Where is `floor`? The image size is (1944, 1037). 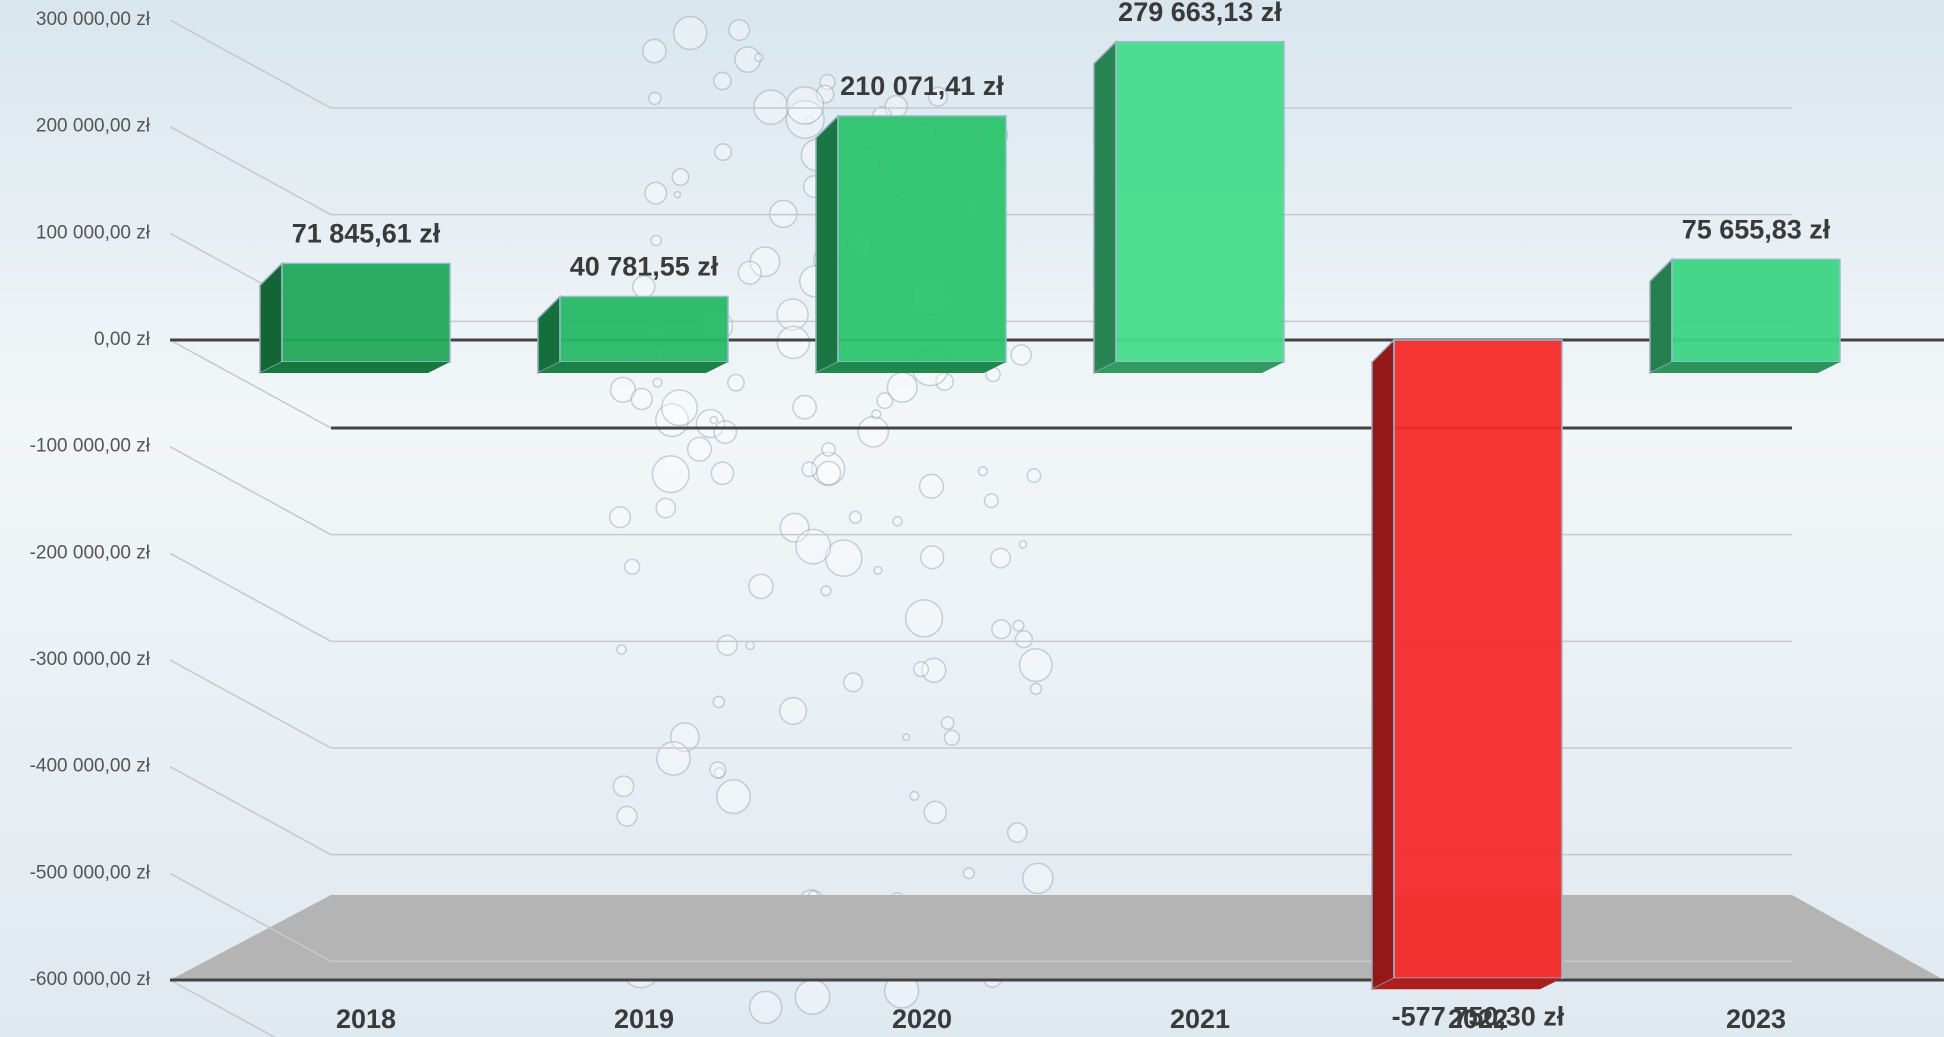
floor is located at coordinates (1057, 937).